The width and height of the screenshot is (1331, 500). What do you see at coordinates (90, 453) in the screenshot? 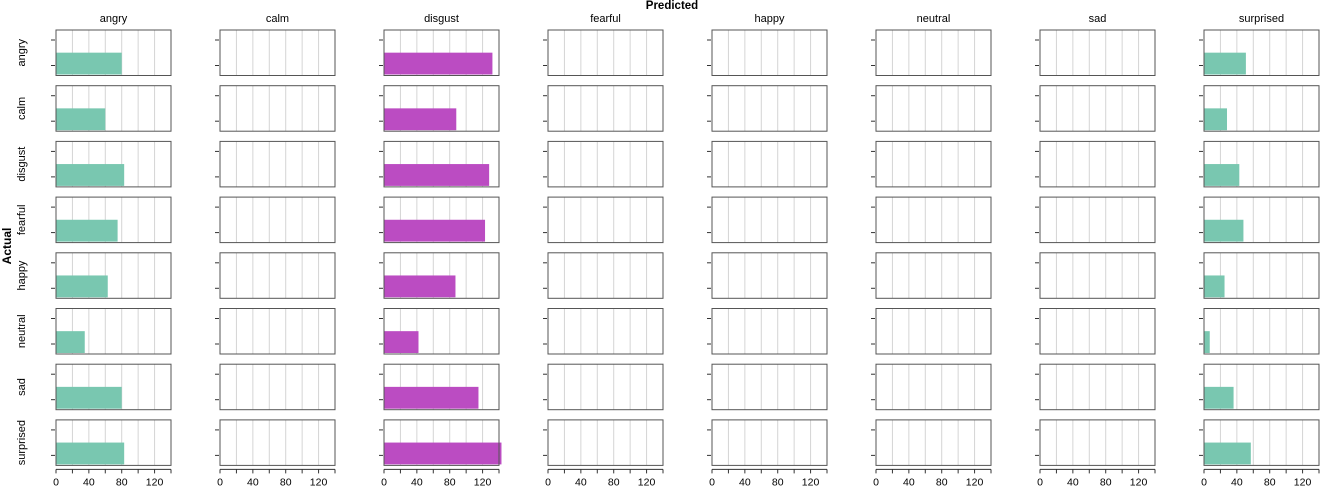
I see `bar-surprised-angry` at bounding box center [90, 453].